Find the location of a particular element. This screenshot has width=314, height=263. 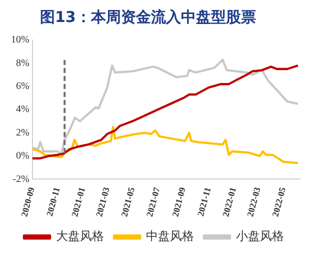

x-tick-label: 2020-11 is located at coordinates (53, 202).